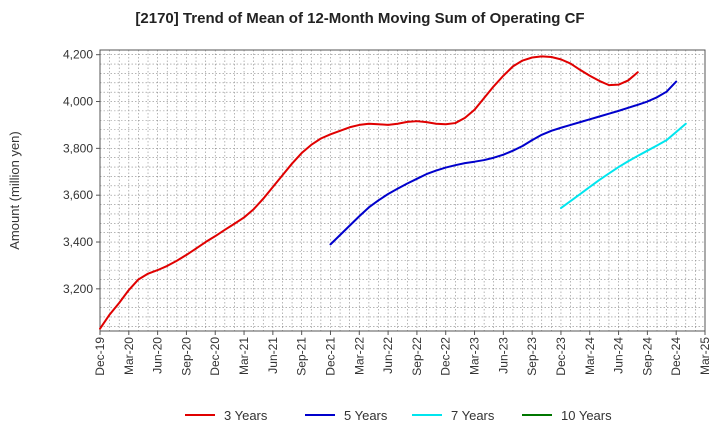 The image size is (720, 440). What do you see at coordinates (619, 355) in the screenshot?
I see `x-tick-label: Jun-24` at bounding box center [619, 355].